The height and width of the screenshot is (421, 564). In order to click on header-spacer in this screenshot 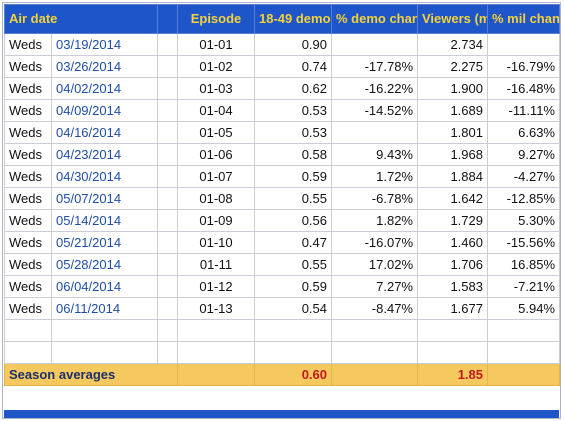, I will do `click(167, 19)`.